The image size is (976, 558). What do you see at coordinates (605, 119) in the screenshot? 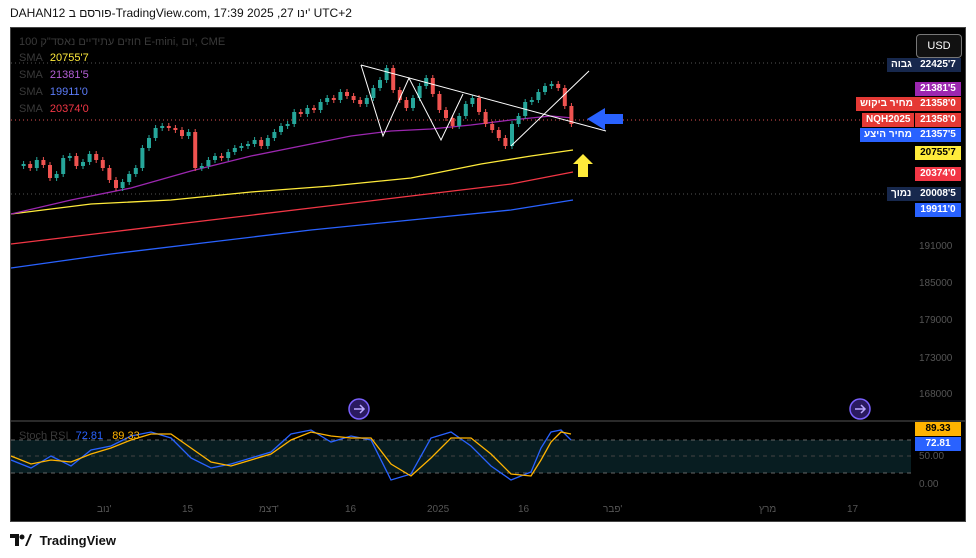
I see `blue-arrow-icon` at bounding box center [605, 119].